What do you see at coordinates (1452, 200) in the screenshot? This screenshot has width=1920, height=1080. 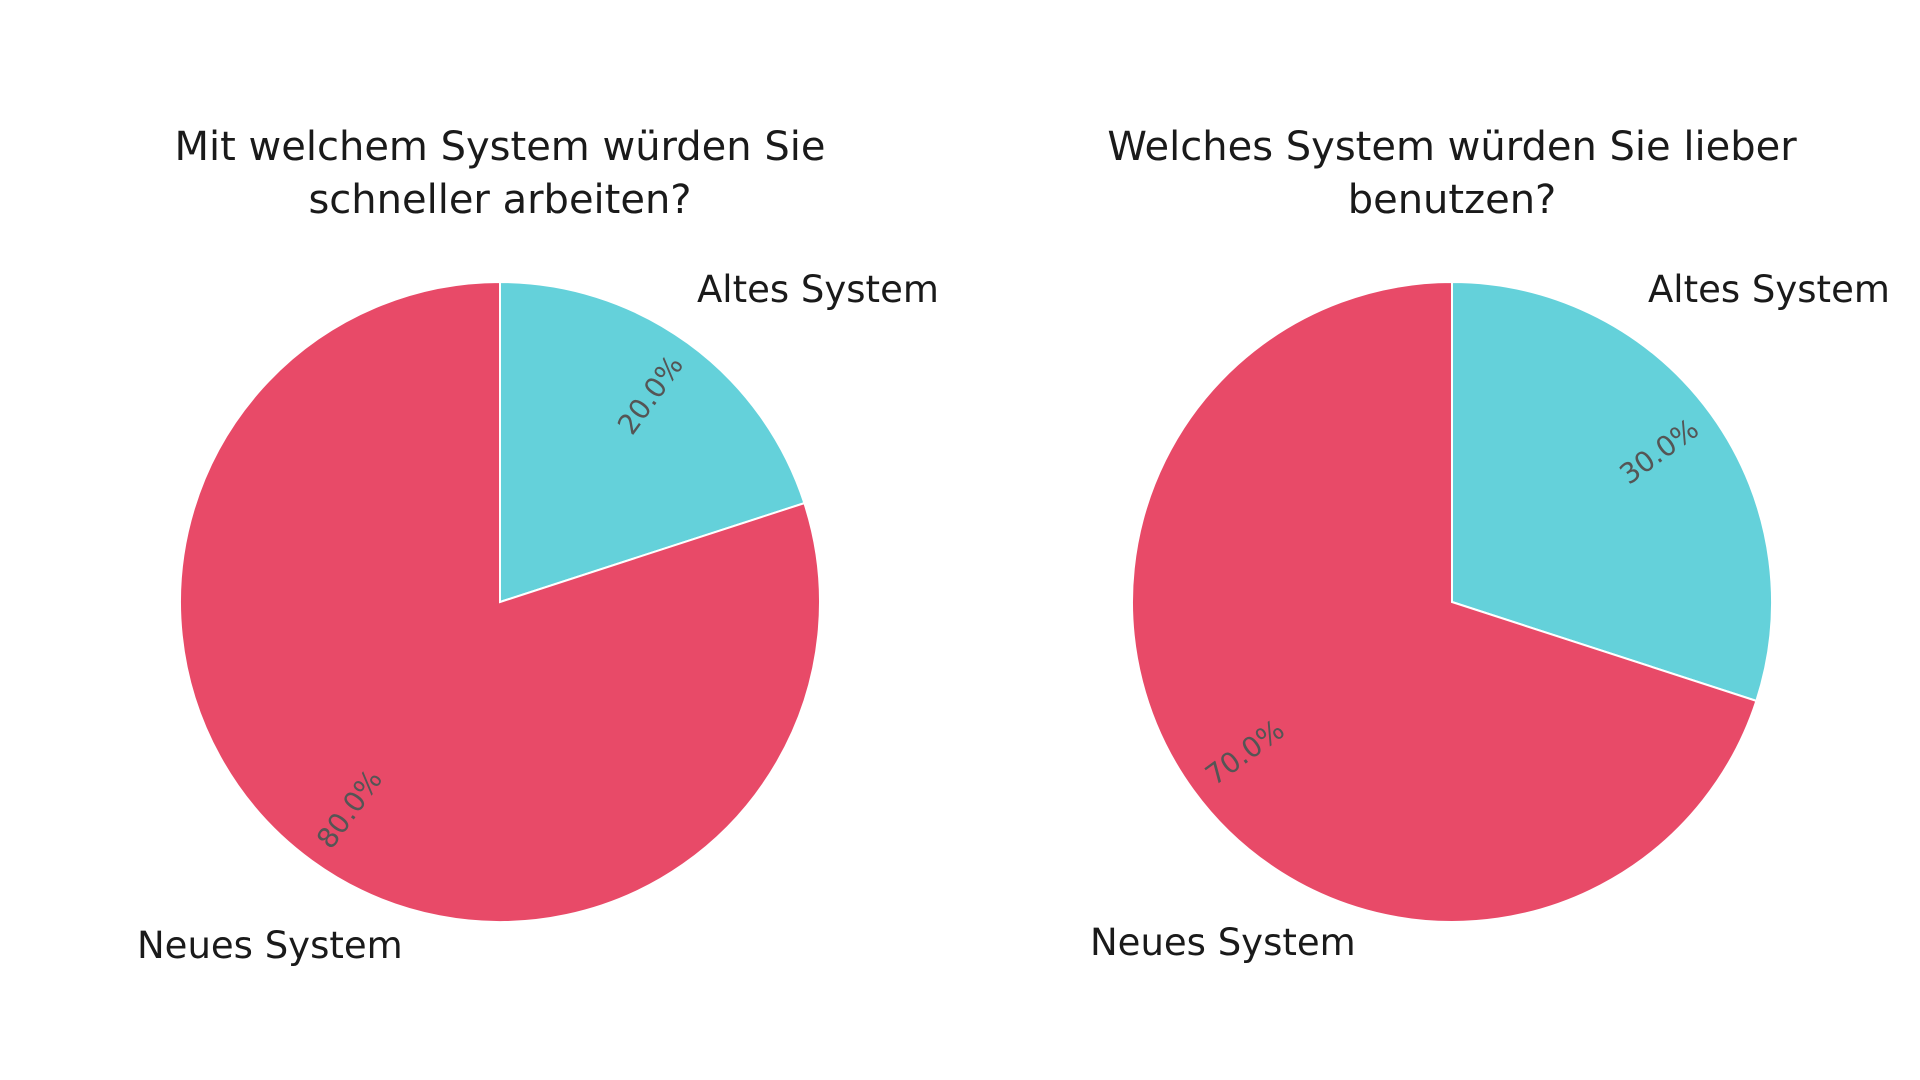 I see `chart-2-title-line-2: benutzen?` at bounding box center [1452, 200].